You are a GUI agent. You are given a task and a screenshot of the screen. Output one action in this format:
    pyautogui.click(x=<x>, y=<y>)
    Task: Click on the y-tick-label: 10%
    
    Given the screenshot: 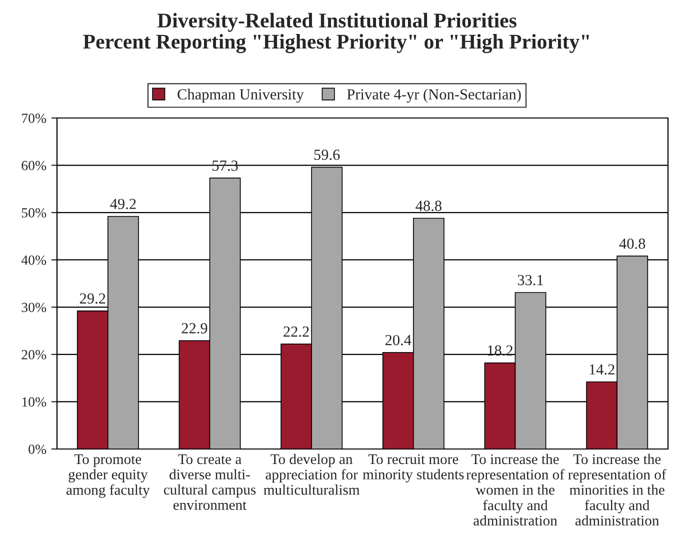 What is the action you would take?
    pyautogui.click(x=34, y=402)
    